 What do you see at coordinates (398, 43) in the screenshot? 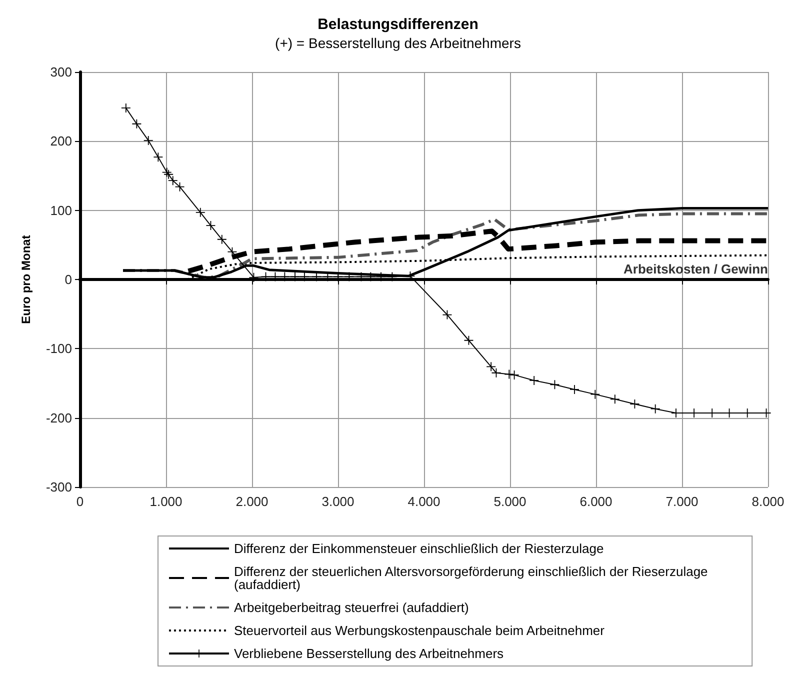
I see `chart-subtitle: (+) = Besserstellung des Arbeitnehmers` at bounding box center [398, 43].